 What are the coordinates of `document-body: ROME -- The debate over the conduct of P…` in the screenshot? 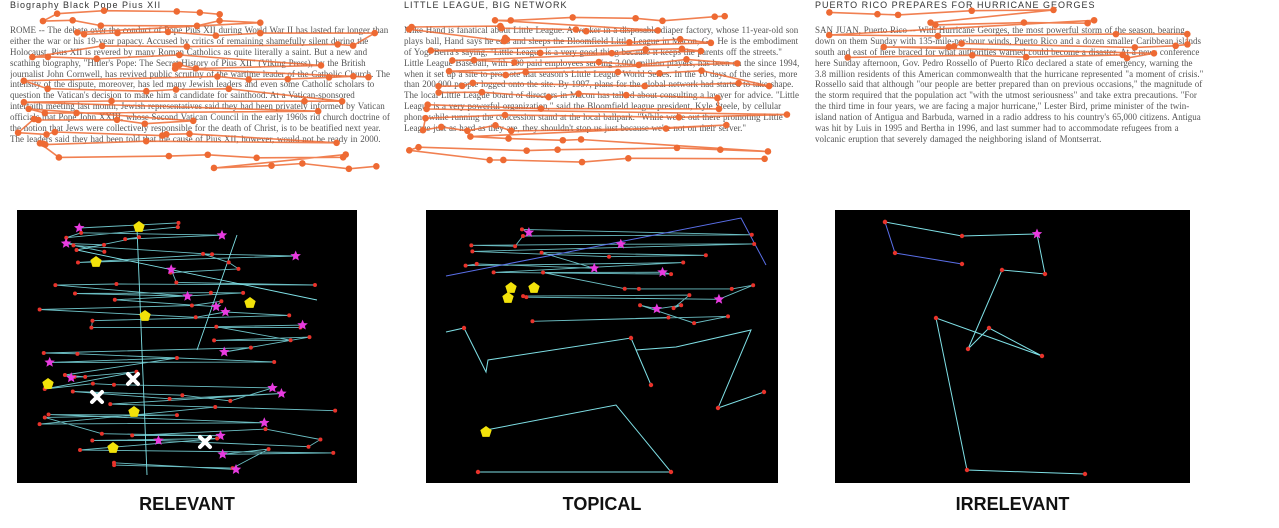 It's located at (200, 84).